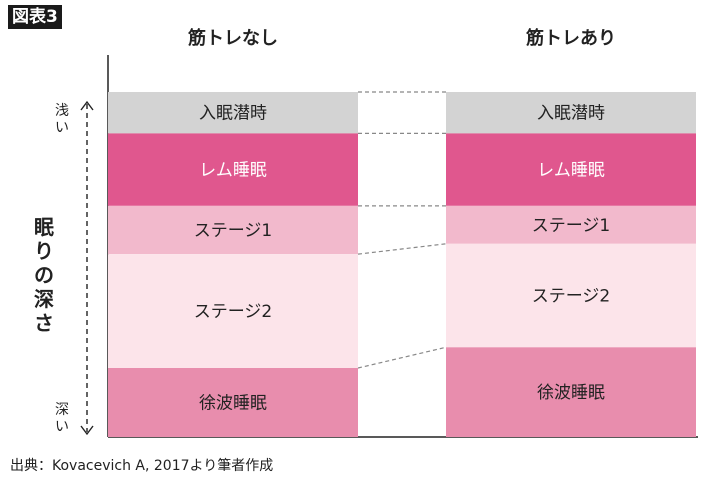  What do you see at coordinates (44, 275) in the screenshot?
I see `svg-text: の` at bounding box center [44, 275].